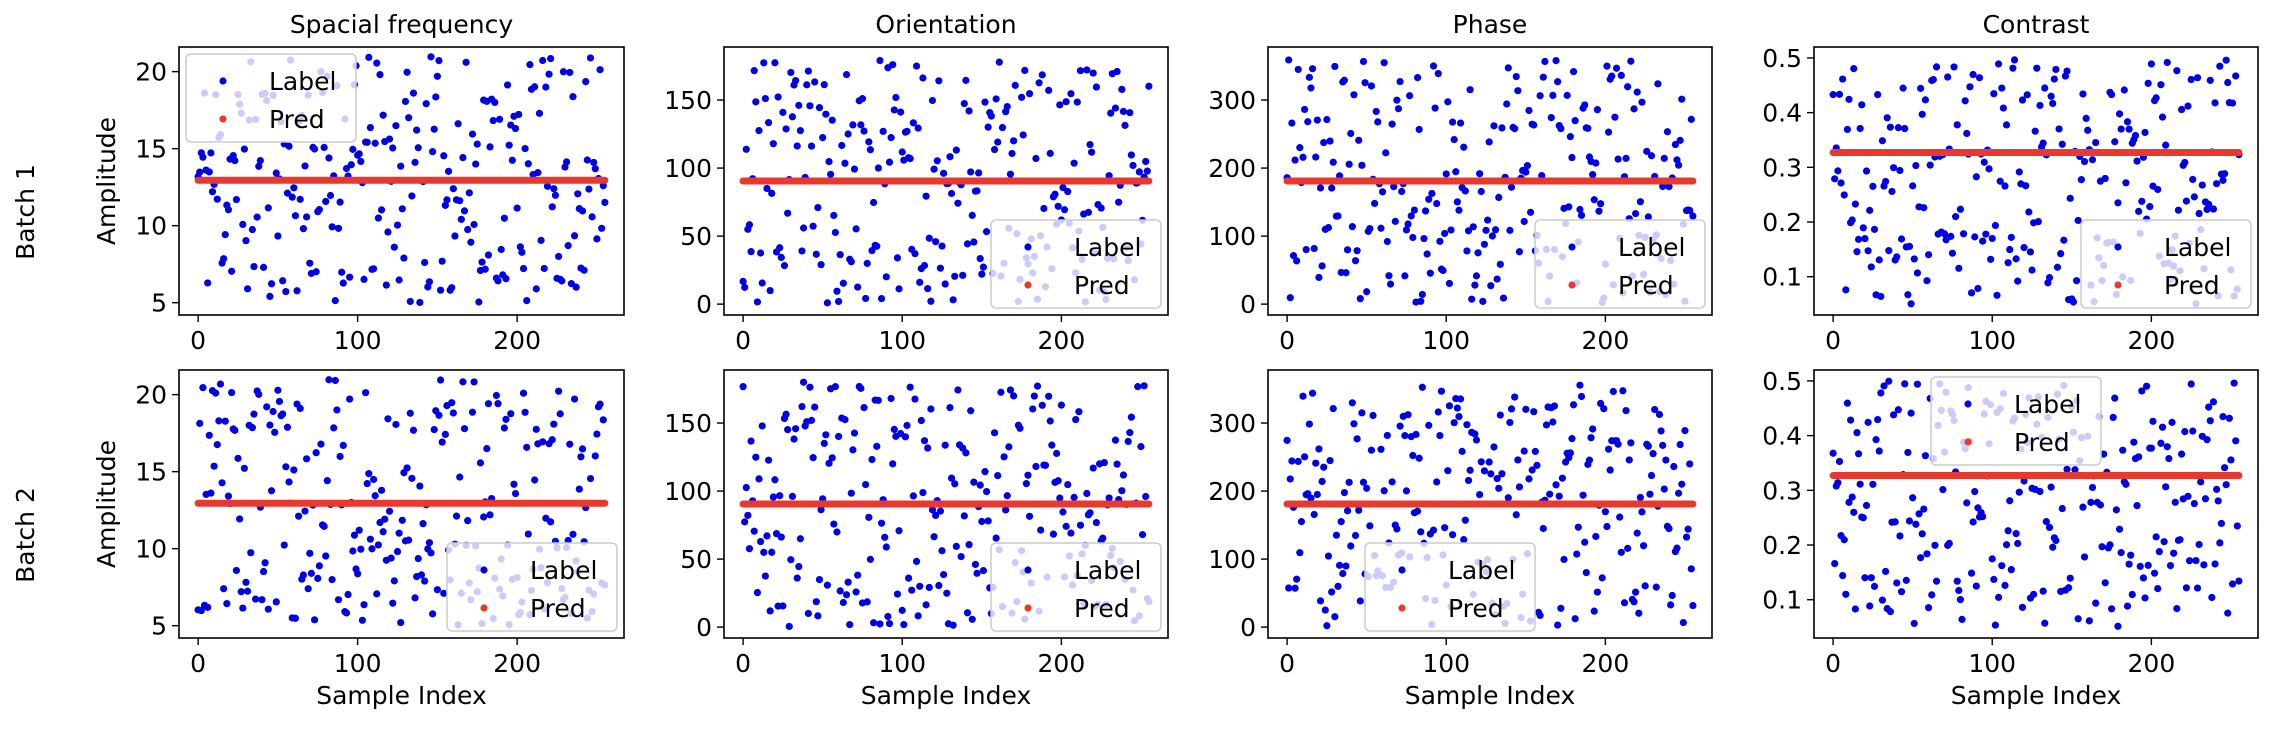 The height and width of the screenshot is (734, 2276). Describe the element at coordinates (106, 504) in the screenshot. I see `y-axis-label: Amplitude` at that location.